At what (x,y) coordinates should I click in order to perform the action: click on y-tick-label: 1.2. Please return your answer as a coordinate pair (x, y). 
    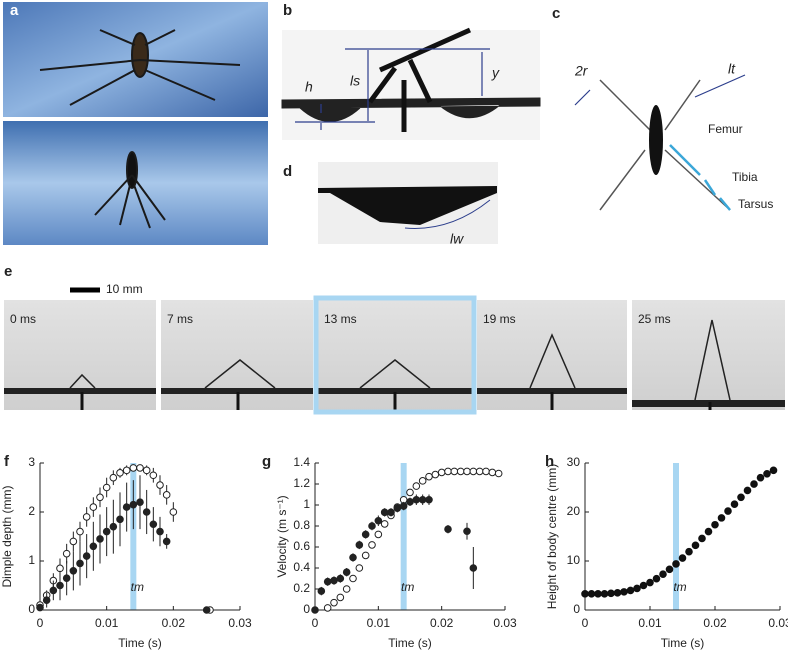
    Looking at the image, I should click on (301, 483).